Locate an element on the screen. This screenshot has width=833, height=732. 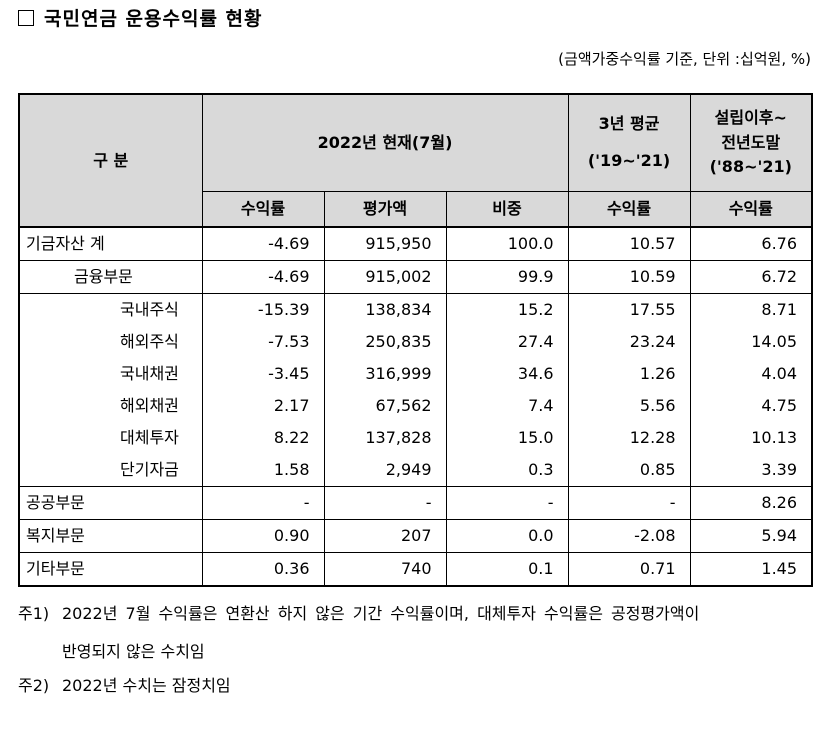
cell-value: 207 is located at coordinates (385, 536).